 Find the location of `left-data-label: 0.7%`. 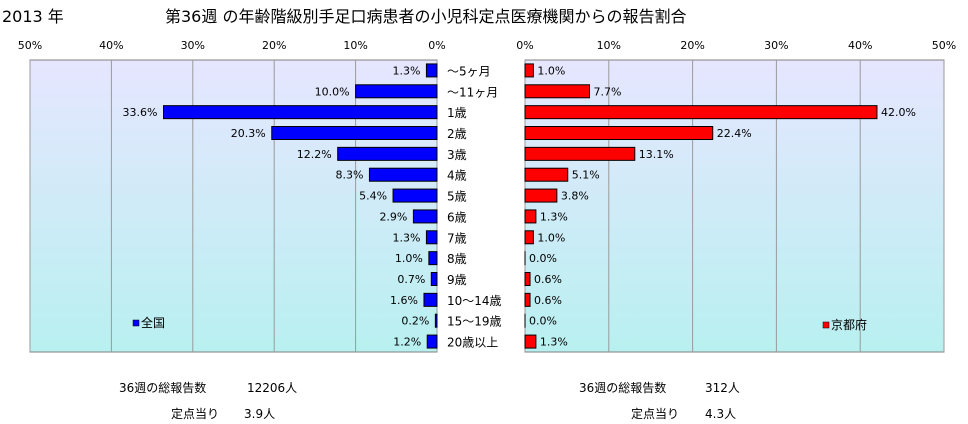

left-data-label: 0.7% is located at coordinates (411, 279).